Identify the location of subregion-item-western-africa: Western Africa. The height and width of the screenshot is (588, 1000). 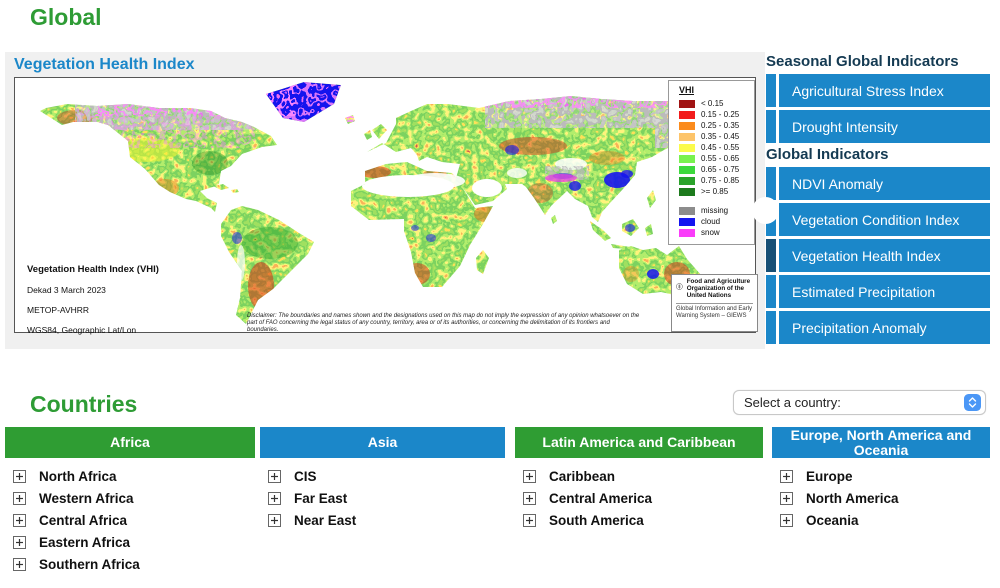
(130, 498).